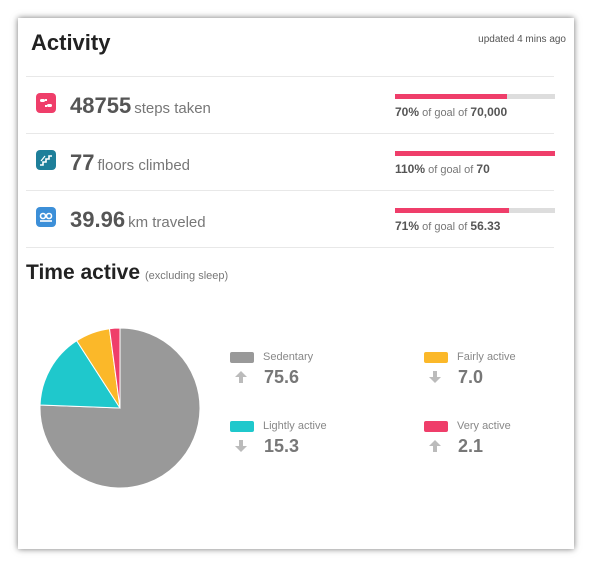 Image resolution: width=592 pixels, height=567 pixels. Describe the element at coordinates (451, 96) in the screenshot. I see `steps-progress-fill` at that location.